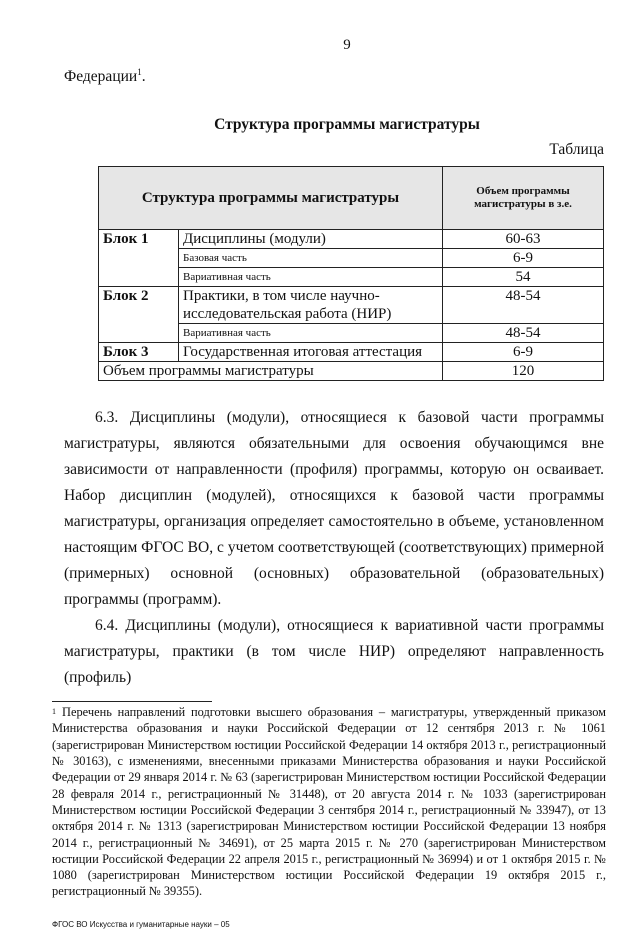 This screenshot has width=640, height=950. I want to click on footnote-divider, so click(132, 702).